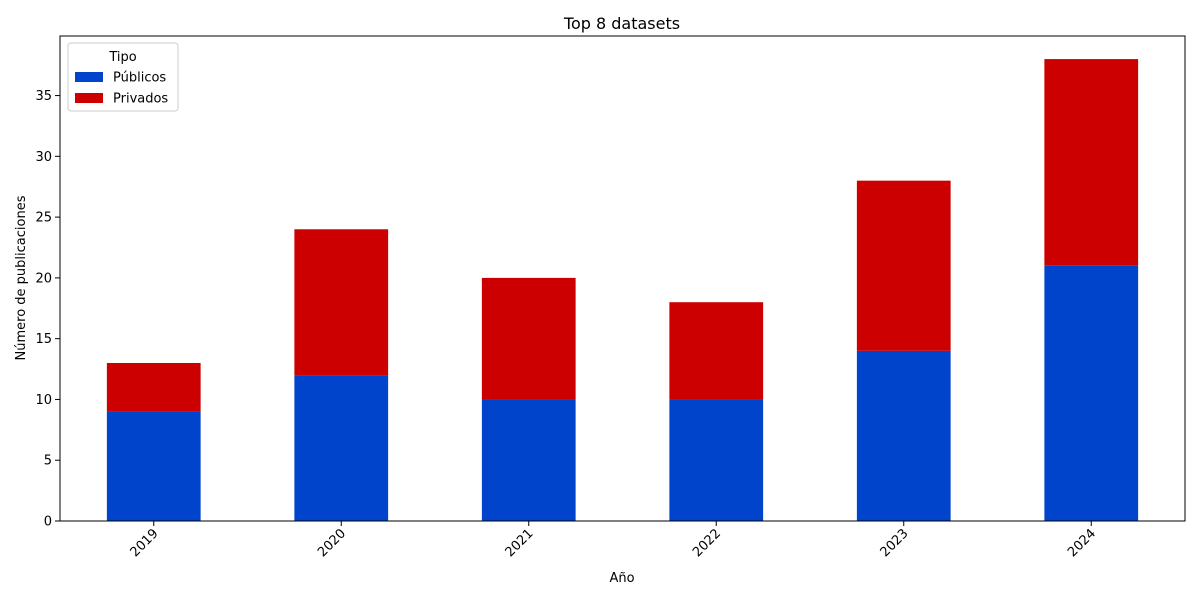 The image size is (1200, 600). I want to click on legend-label-privados: Privados, so click(140, 99).